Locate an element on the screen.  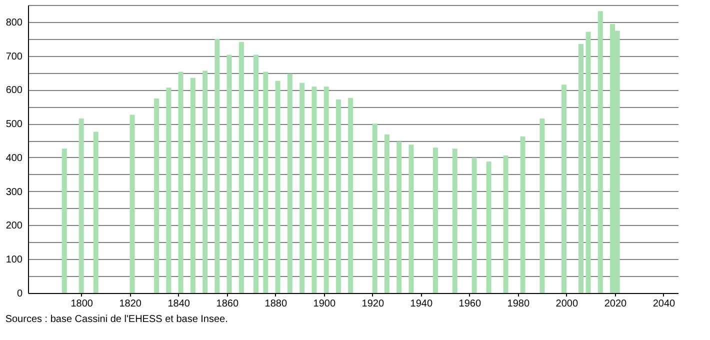
x-tick-label: 1840 is located at coordinates (179, 304).